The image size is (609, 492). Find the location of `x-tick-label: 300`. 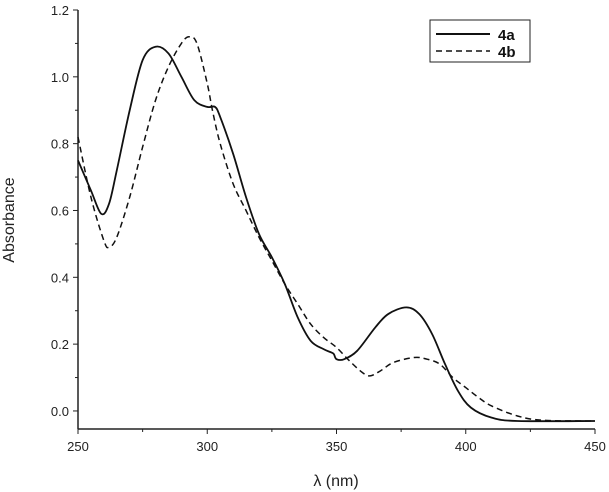

x-tick-label: 300 is located at coordinates (207, 446).